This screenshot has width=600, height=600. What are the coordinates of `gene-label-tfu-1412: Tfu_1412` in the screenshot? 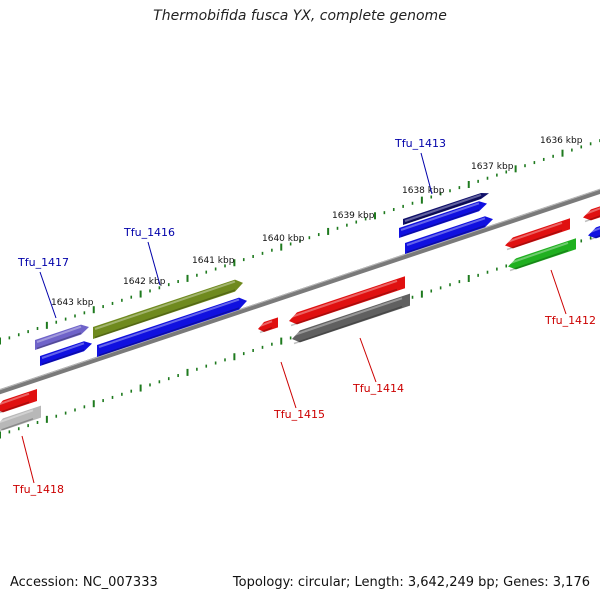 It's located at (570, 320).